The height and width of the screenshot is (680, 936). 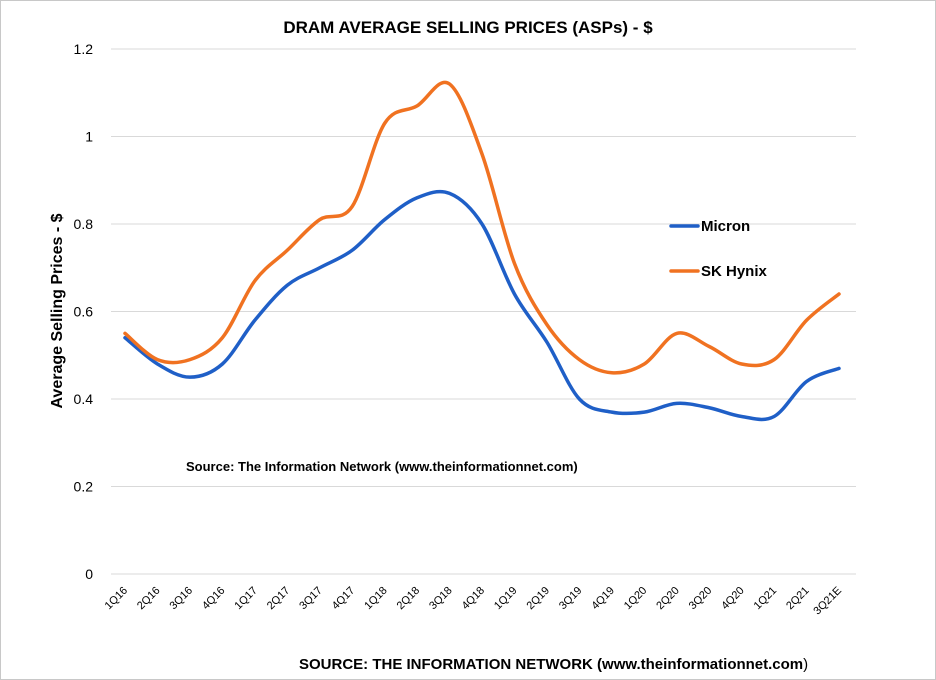 What do you see at coordinates (725, 226) in the screenshot?
I see `legend-label-micron: Micron` at bounding box center [725, 226].